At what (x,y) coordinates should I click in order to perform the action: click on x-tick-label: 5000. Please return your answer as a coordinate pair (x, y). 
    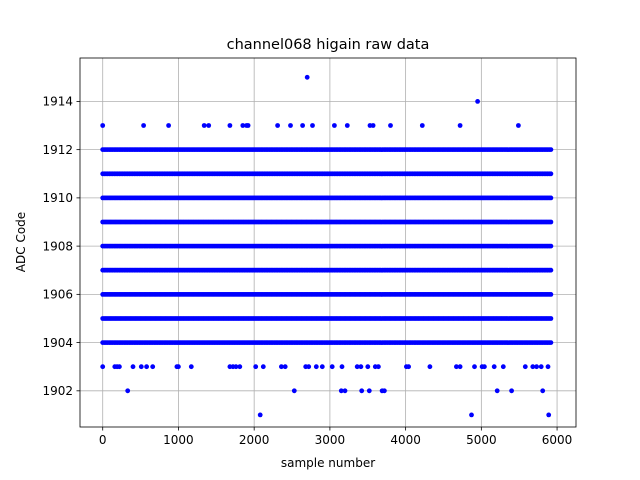
    Looking at the image, I should click on (481, 440).